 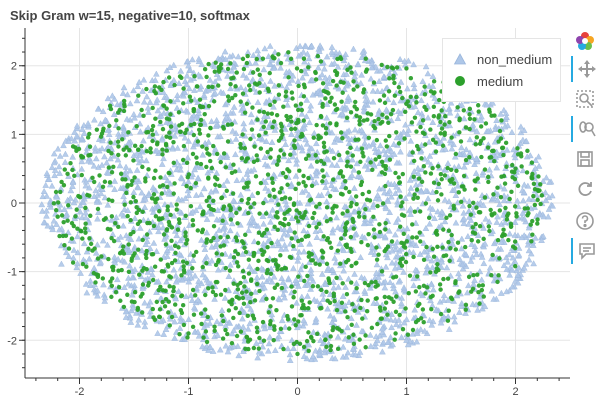 I want to click on bokeh-logo-icon, so click(x=585, y=41).